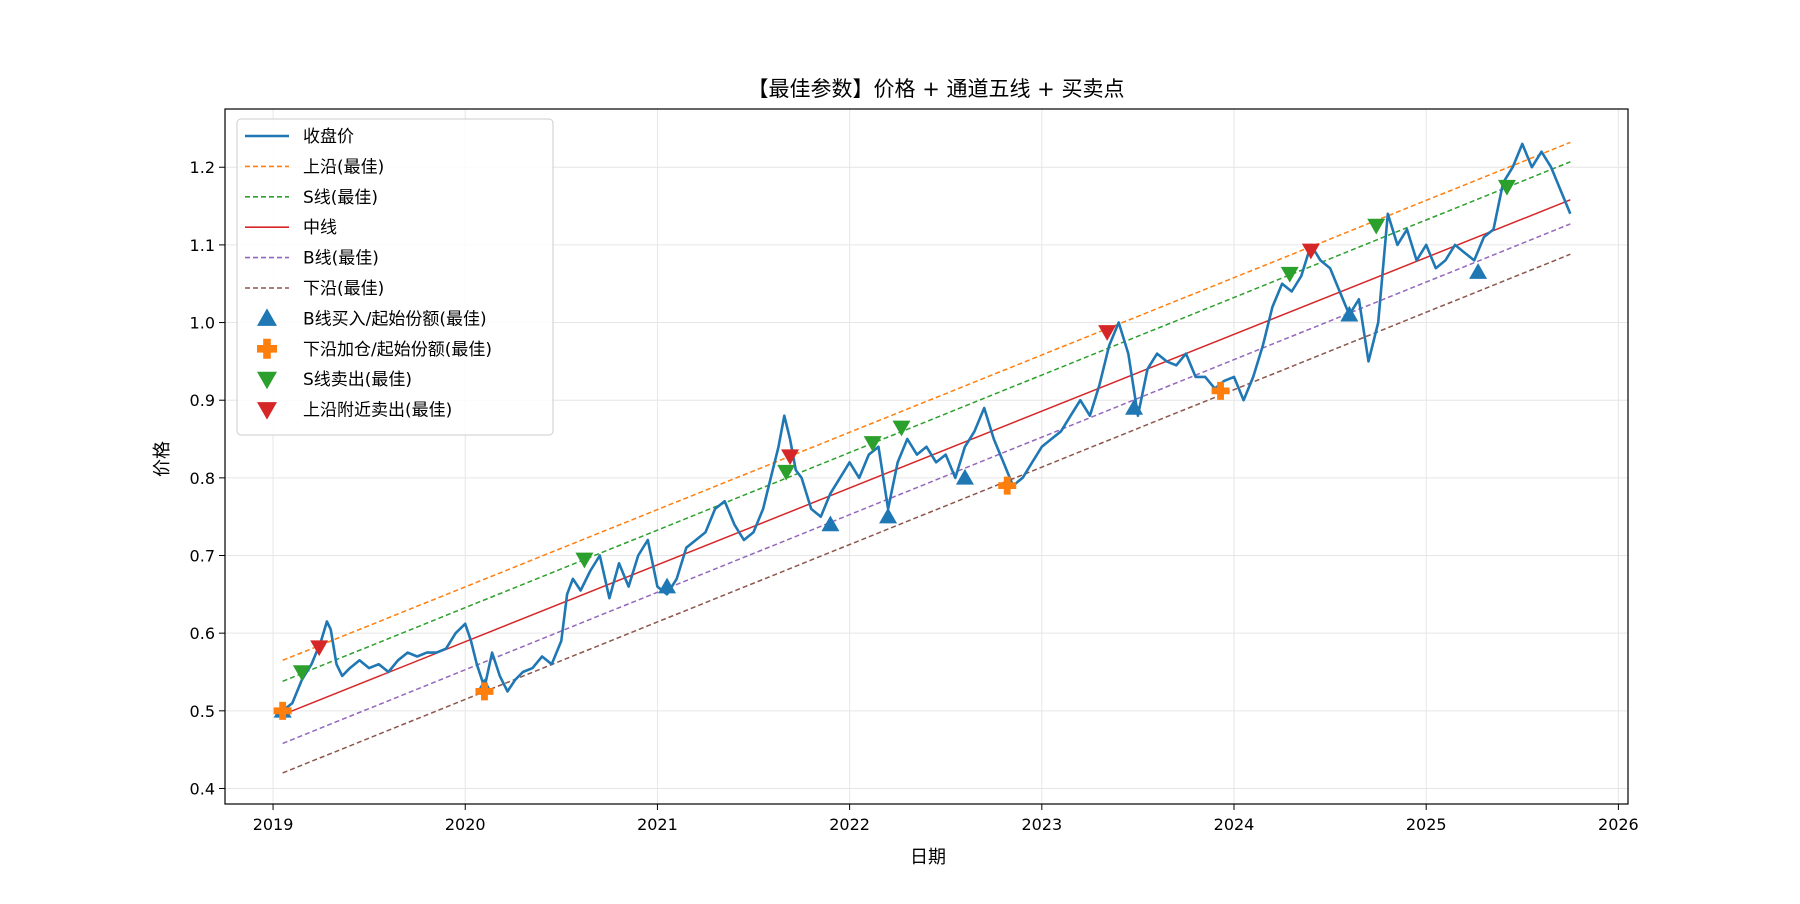 The width and height of the screenshot is (1800, 904). What do you see at coordinates (377, 411) in the screenshot?
I see `legend-label: 上沿附近卖出(最佳)` at bounding box center [377, 411].